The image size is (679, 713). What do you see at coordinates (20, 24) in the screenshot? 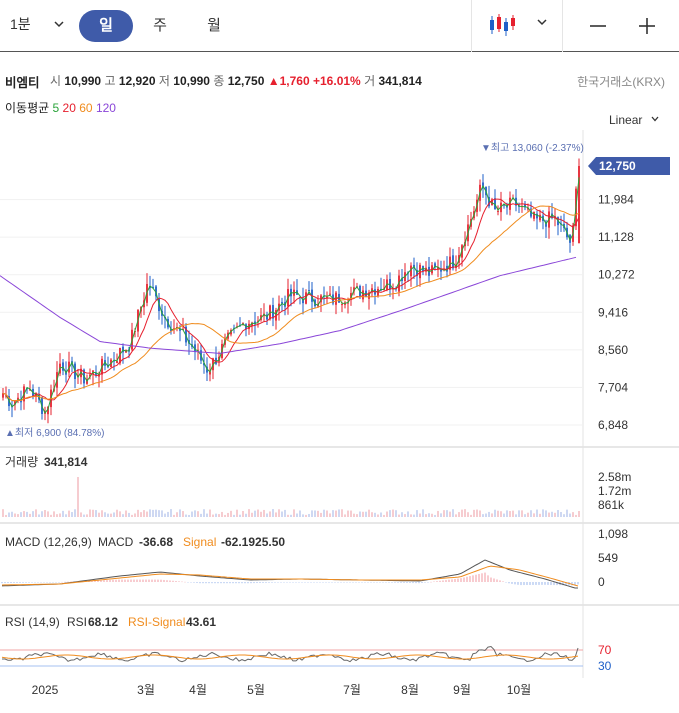
I see `interval-selector: 1분` at bounding box center [20, 24].